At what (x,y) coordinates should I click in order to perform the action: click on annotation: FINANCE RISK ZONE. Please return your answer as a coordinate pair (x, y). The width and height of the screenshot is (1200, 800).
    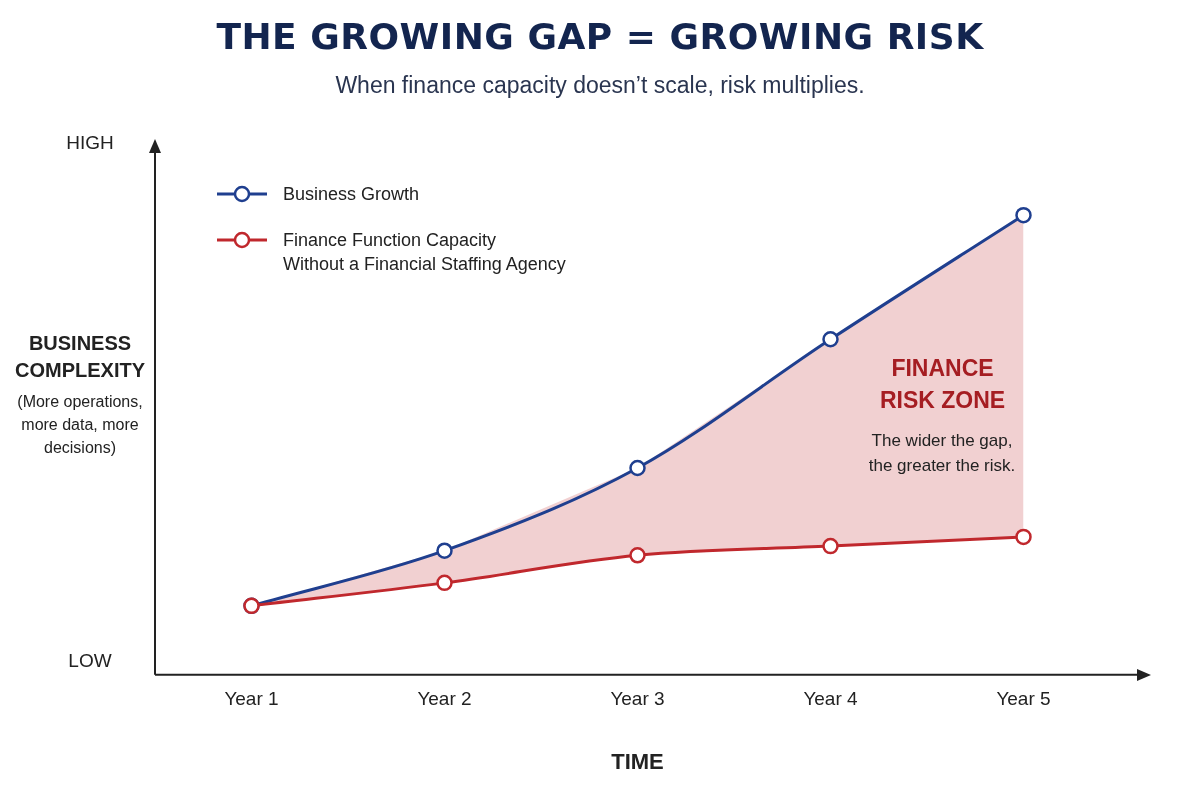
    Looking at the image, I should click on (942, 384).